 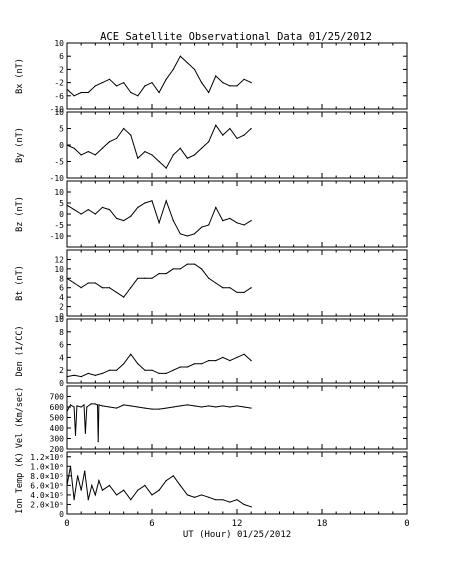 I want to click on series-line, so click(x=159, y=280).